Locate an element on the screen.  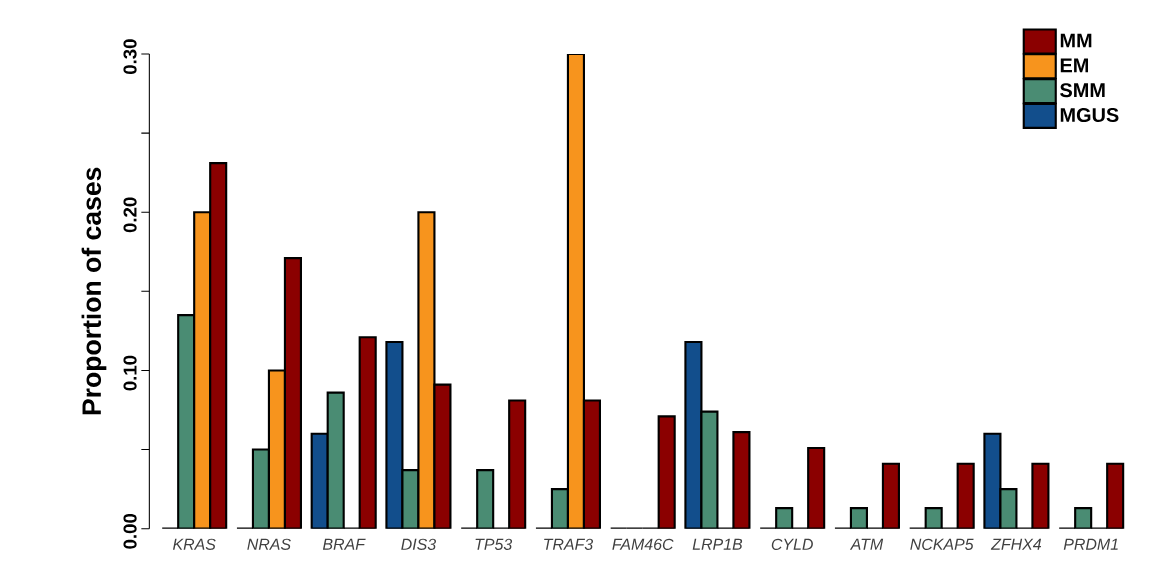
x-tick-label: NCKAP5 is located at coordinates (942, 544).